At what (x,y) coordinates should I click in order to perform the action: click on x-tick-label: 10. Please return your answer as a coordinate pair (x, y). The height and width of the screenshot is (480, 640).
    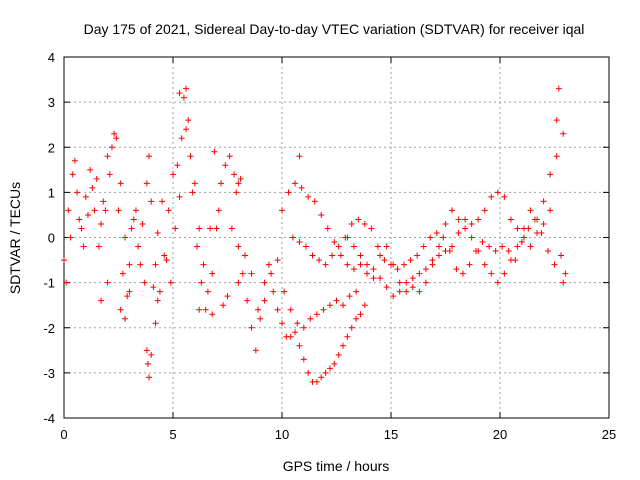
    Looking at the image, I should click on (282, 434).